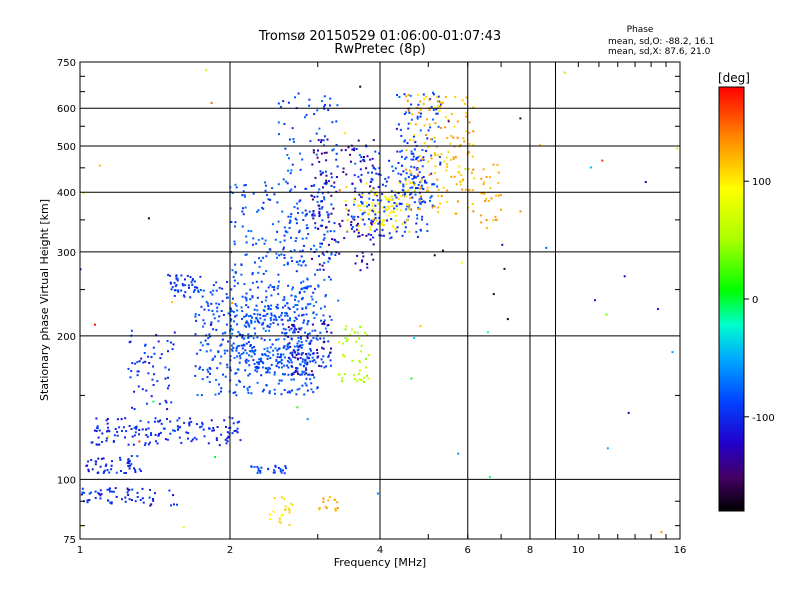 Image resolution: width=800 pixels, height=600 pixels. Describe the element at coordinates (468, 550) in the screenshot. I see `x-tick-label: 6` at that location.